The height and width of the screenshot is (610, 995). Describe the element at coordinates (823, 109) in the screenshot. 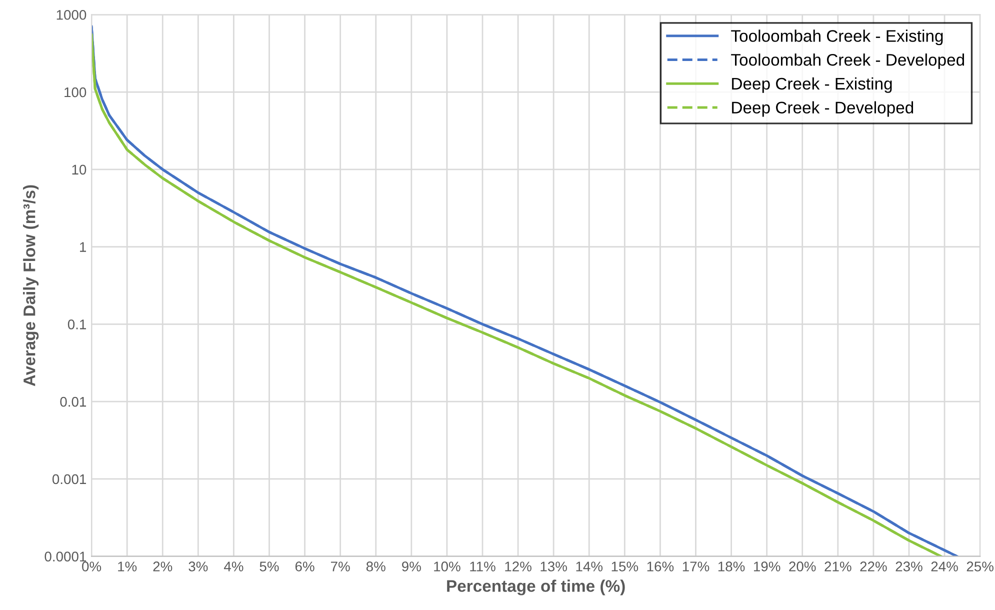

I see `legend-label: Deep Creek - Developed` at that location.